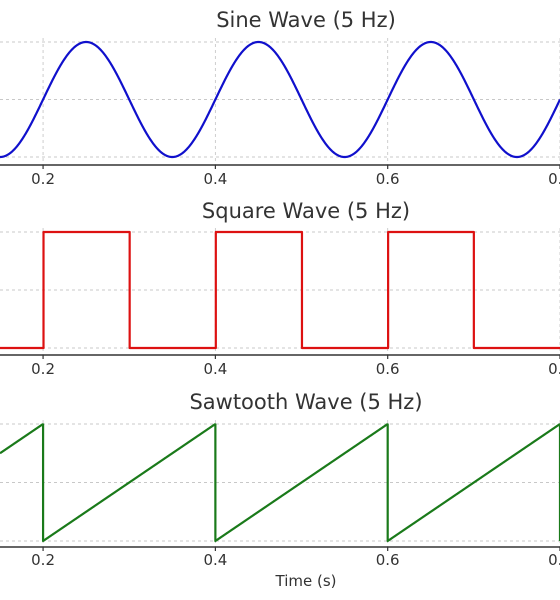 This screenshot has width=560, height=600. I want to click on x-axis-label: Time (s), so click(306, 581).